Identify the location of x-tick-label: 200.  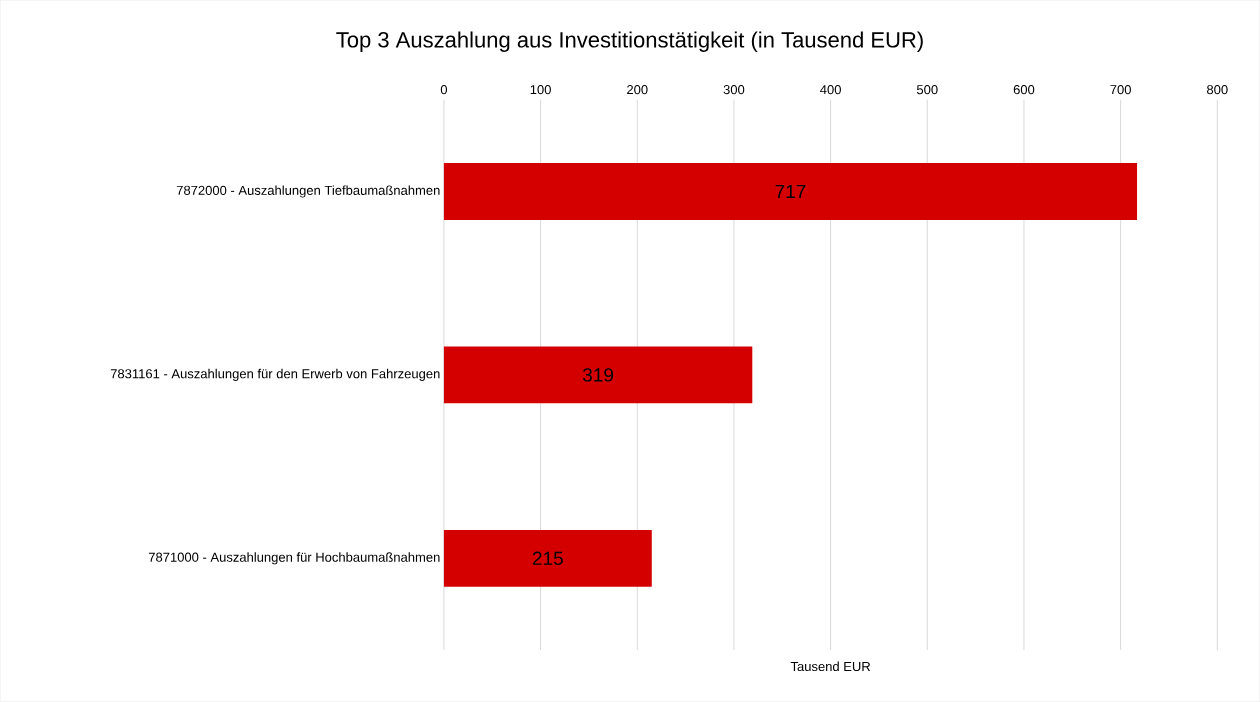
(637, 90).